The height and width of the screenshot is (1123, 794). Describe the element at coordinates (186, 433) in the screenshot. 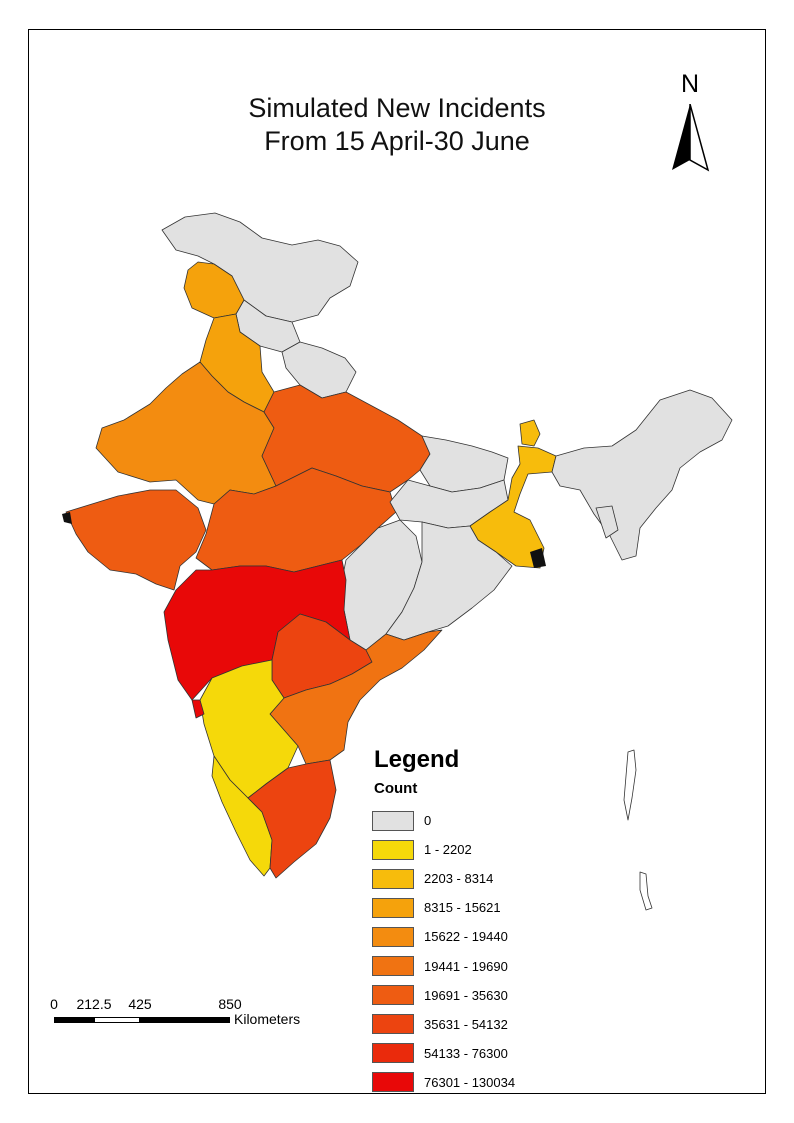

I see `region-rajasthan` at that location.